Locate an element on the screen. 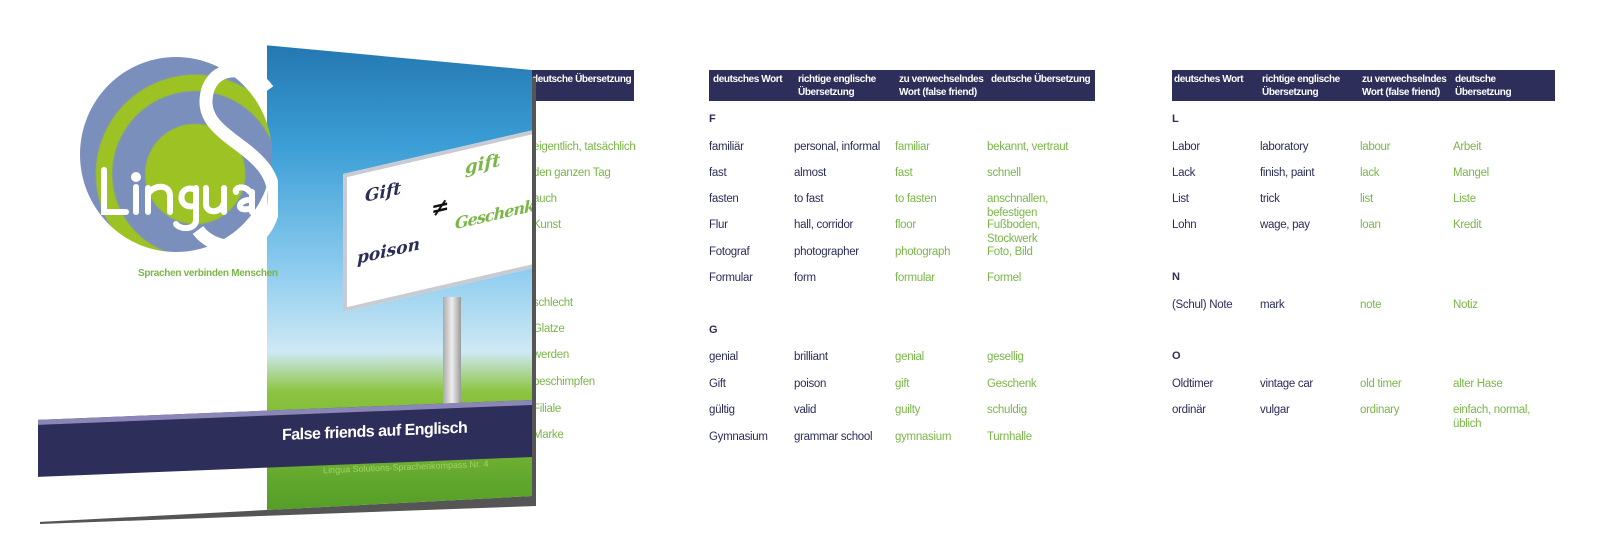 This screenshot has width=1612, height=550. false-friend: labour is located at coordinates (1375, 147).